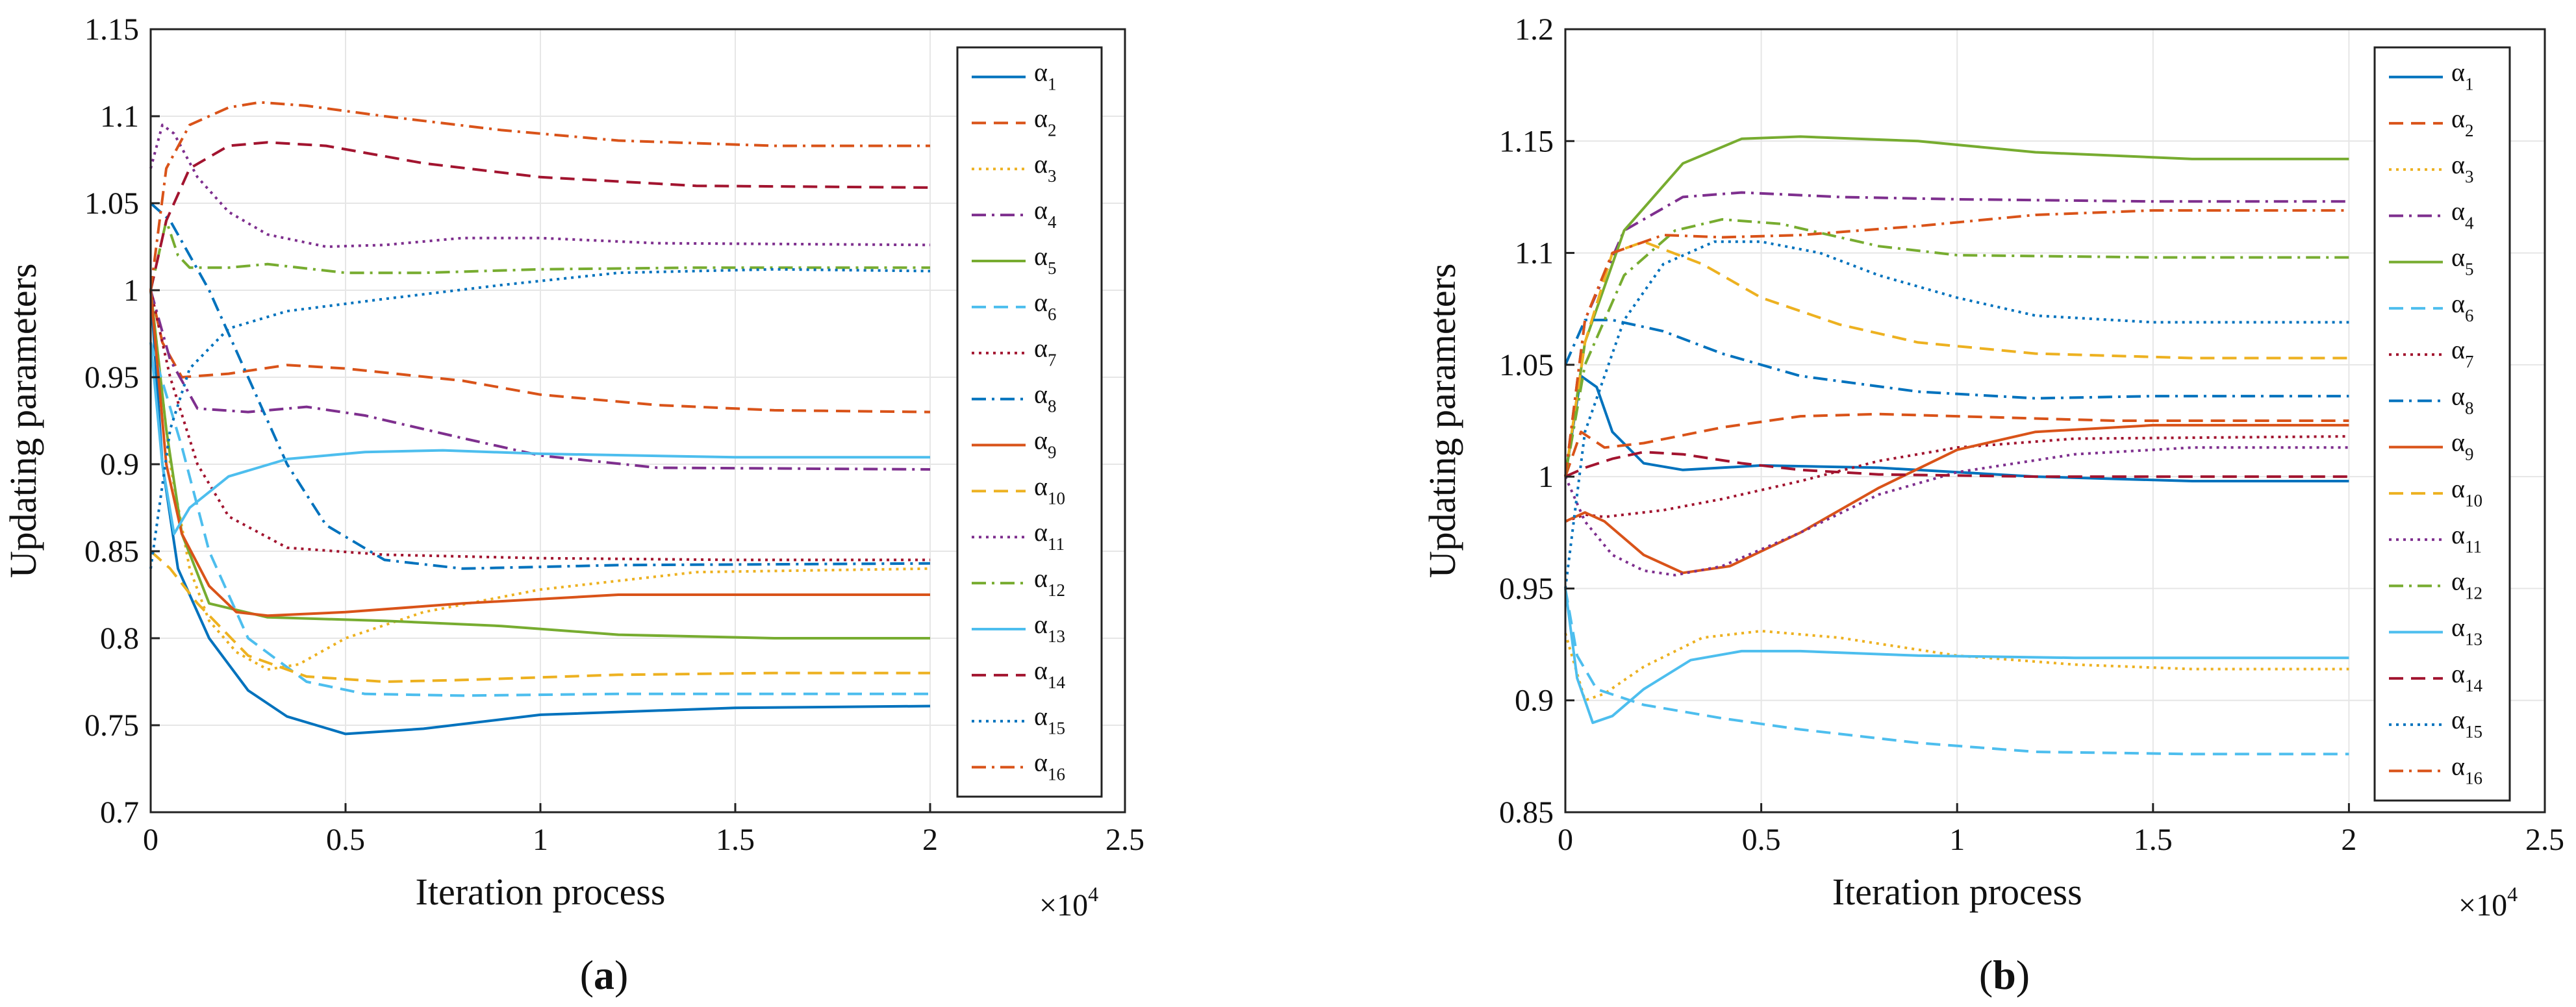 The height and width of the screenshot is (1007, 2576). What do you see at coordinates (119, 638) in the screenshot?
I see `y-tick-label: 0.8` at bounding box center [119, 638].